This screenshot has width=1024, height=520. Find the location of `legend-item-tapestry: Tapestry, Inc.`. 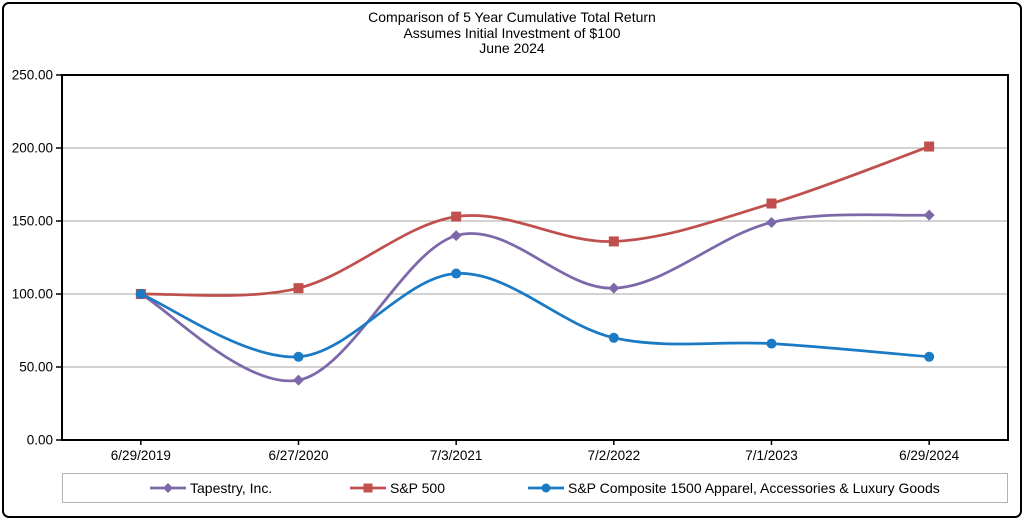

legend-item-tapestry: Tapestry, Inc. is located at coordinates (210, 488).